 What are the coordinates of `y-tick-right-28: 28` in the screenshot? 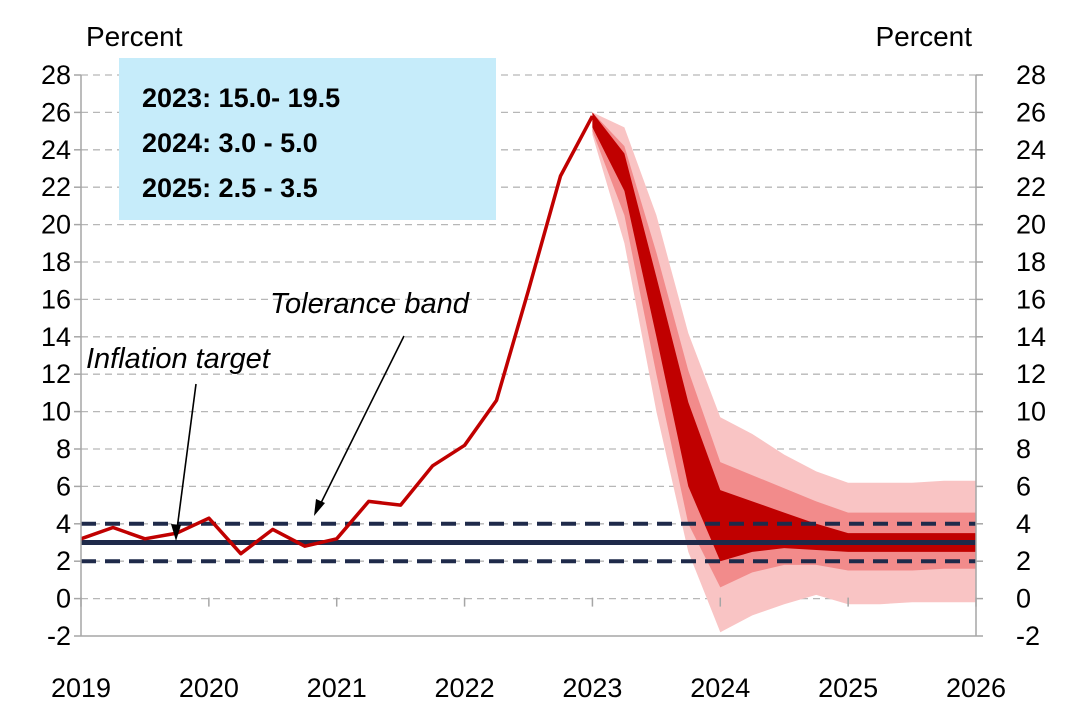 It's located at (1031, 75).